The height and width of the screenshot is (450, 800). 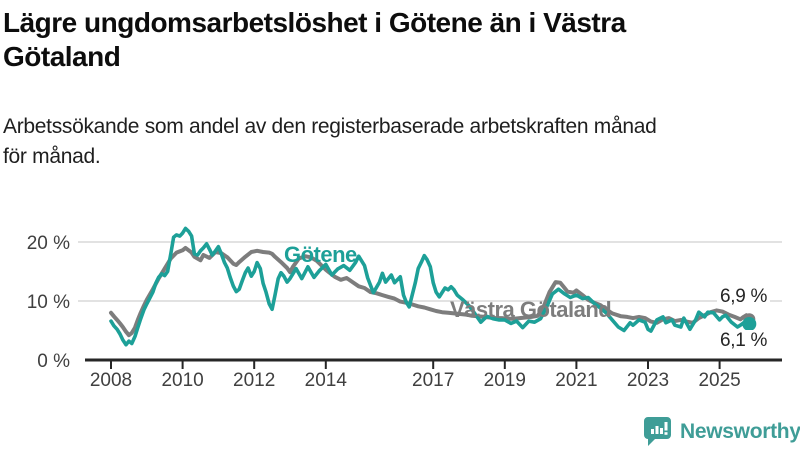 What do you see at coordinates (505, 380) in the screenshot?
I see `x-tick-label: 2019` at bounding box center [505, 380].